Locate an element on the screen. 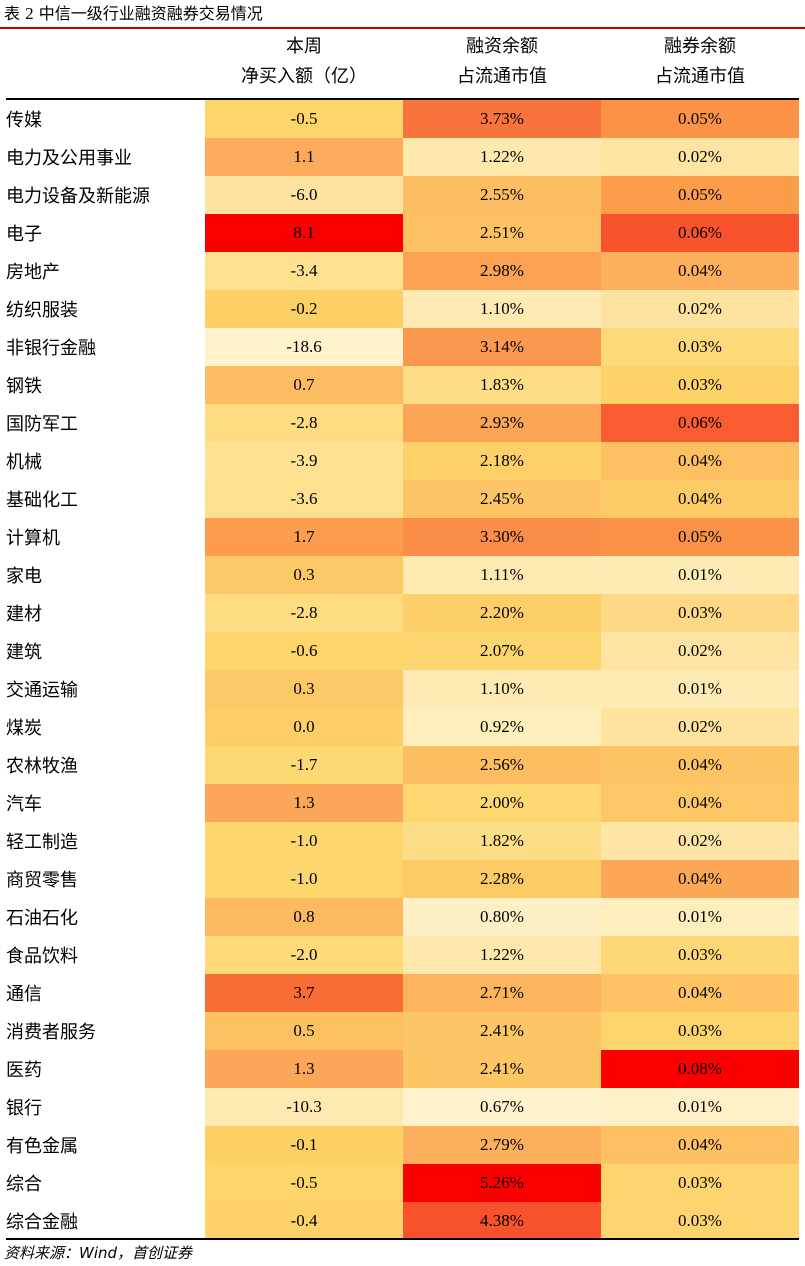 This screenshot has height=1266, width=805. industry-name-cell: 煤炭 is located at coordinates (24, 728).